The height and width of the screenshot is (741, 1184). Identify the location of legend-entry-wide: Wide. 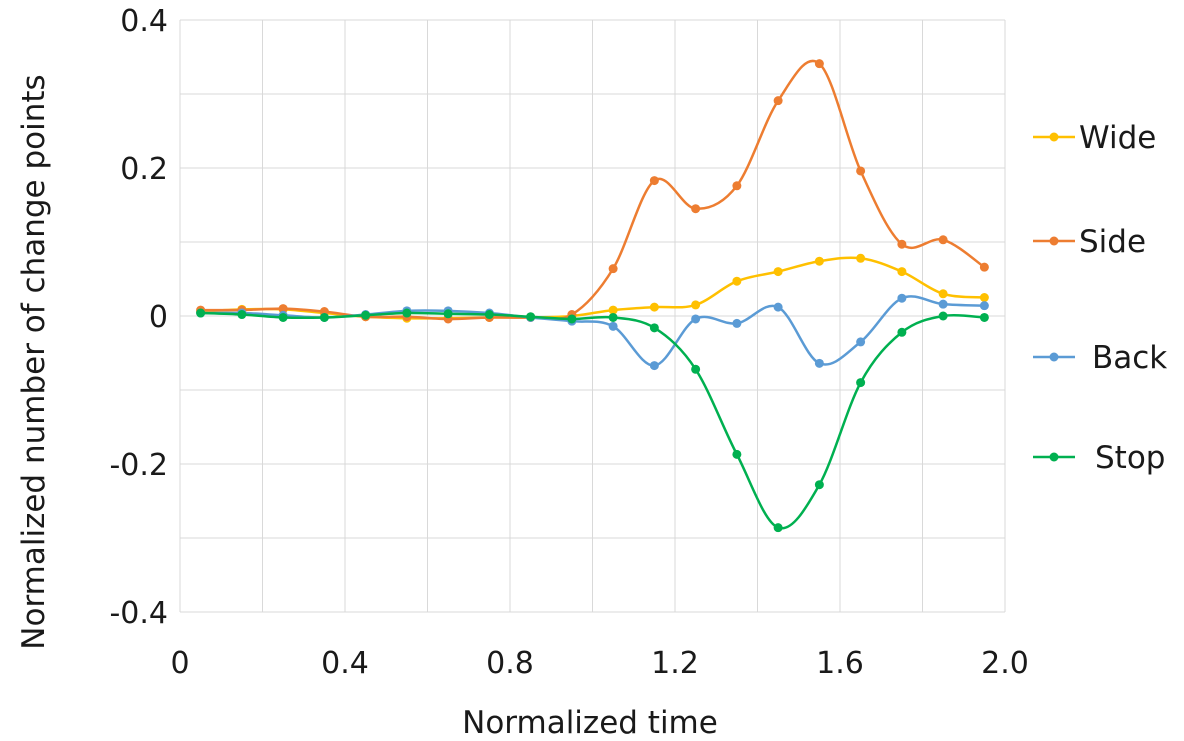
(1094, 138).